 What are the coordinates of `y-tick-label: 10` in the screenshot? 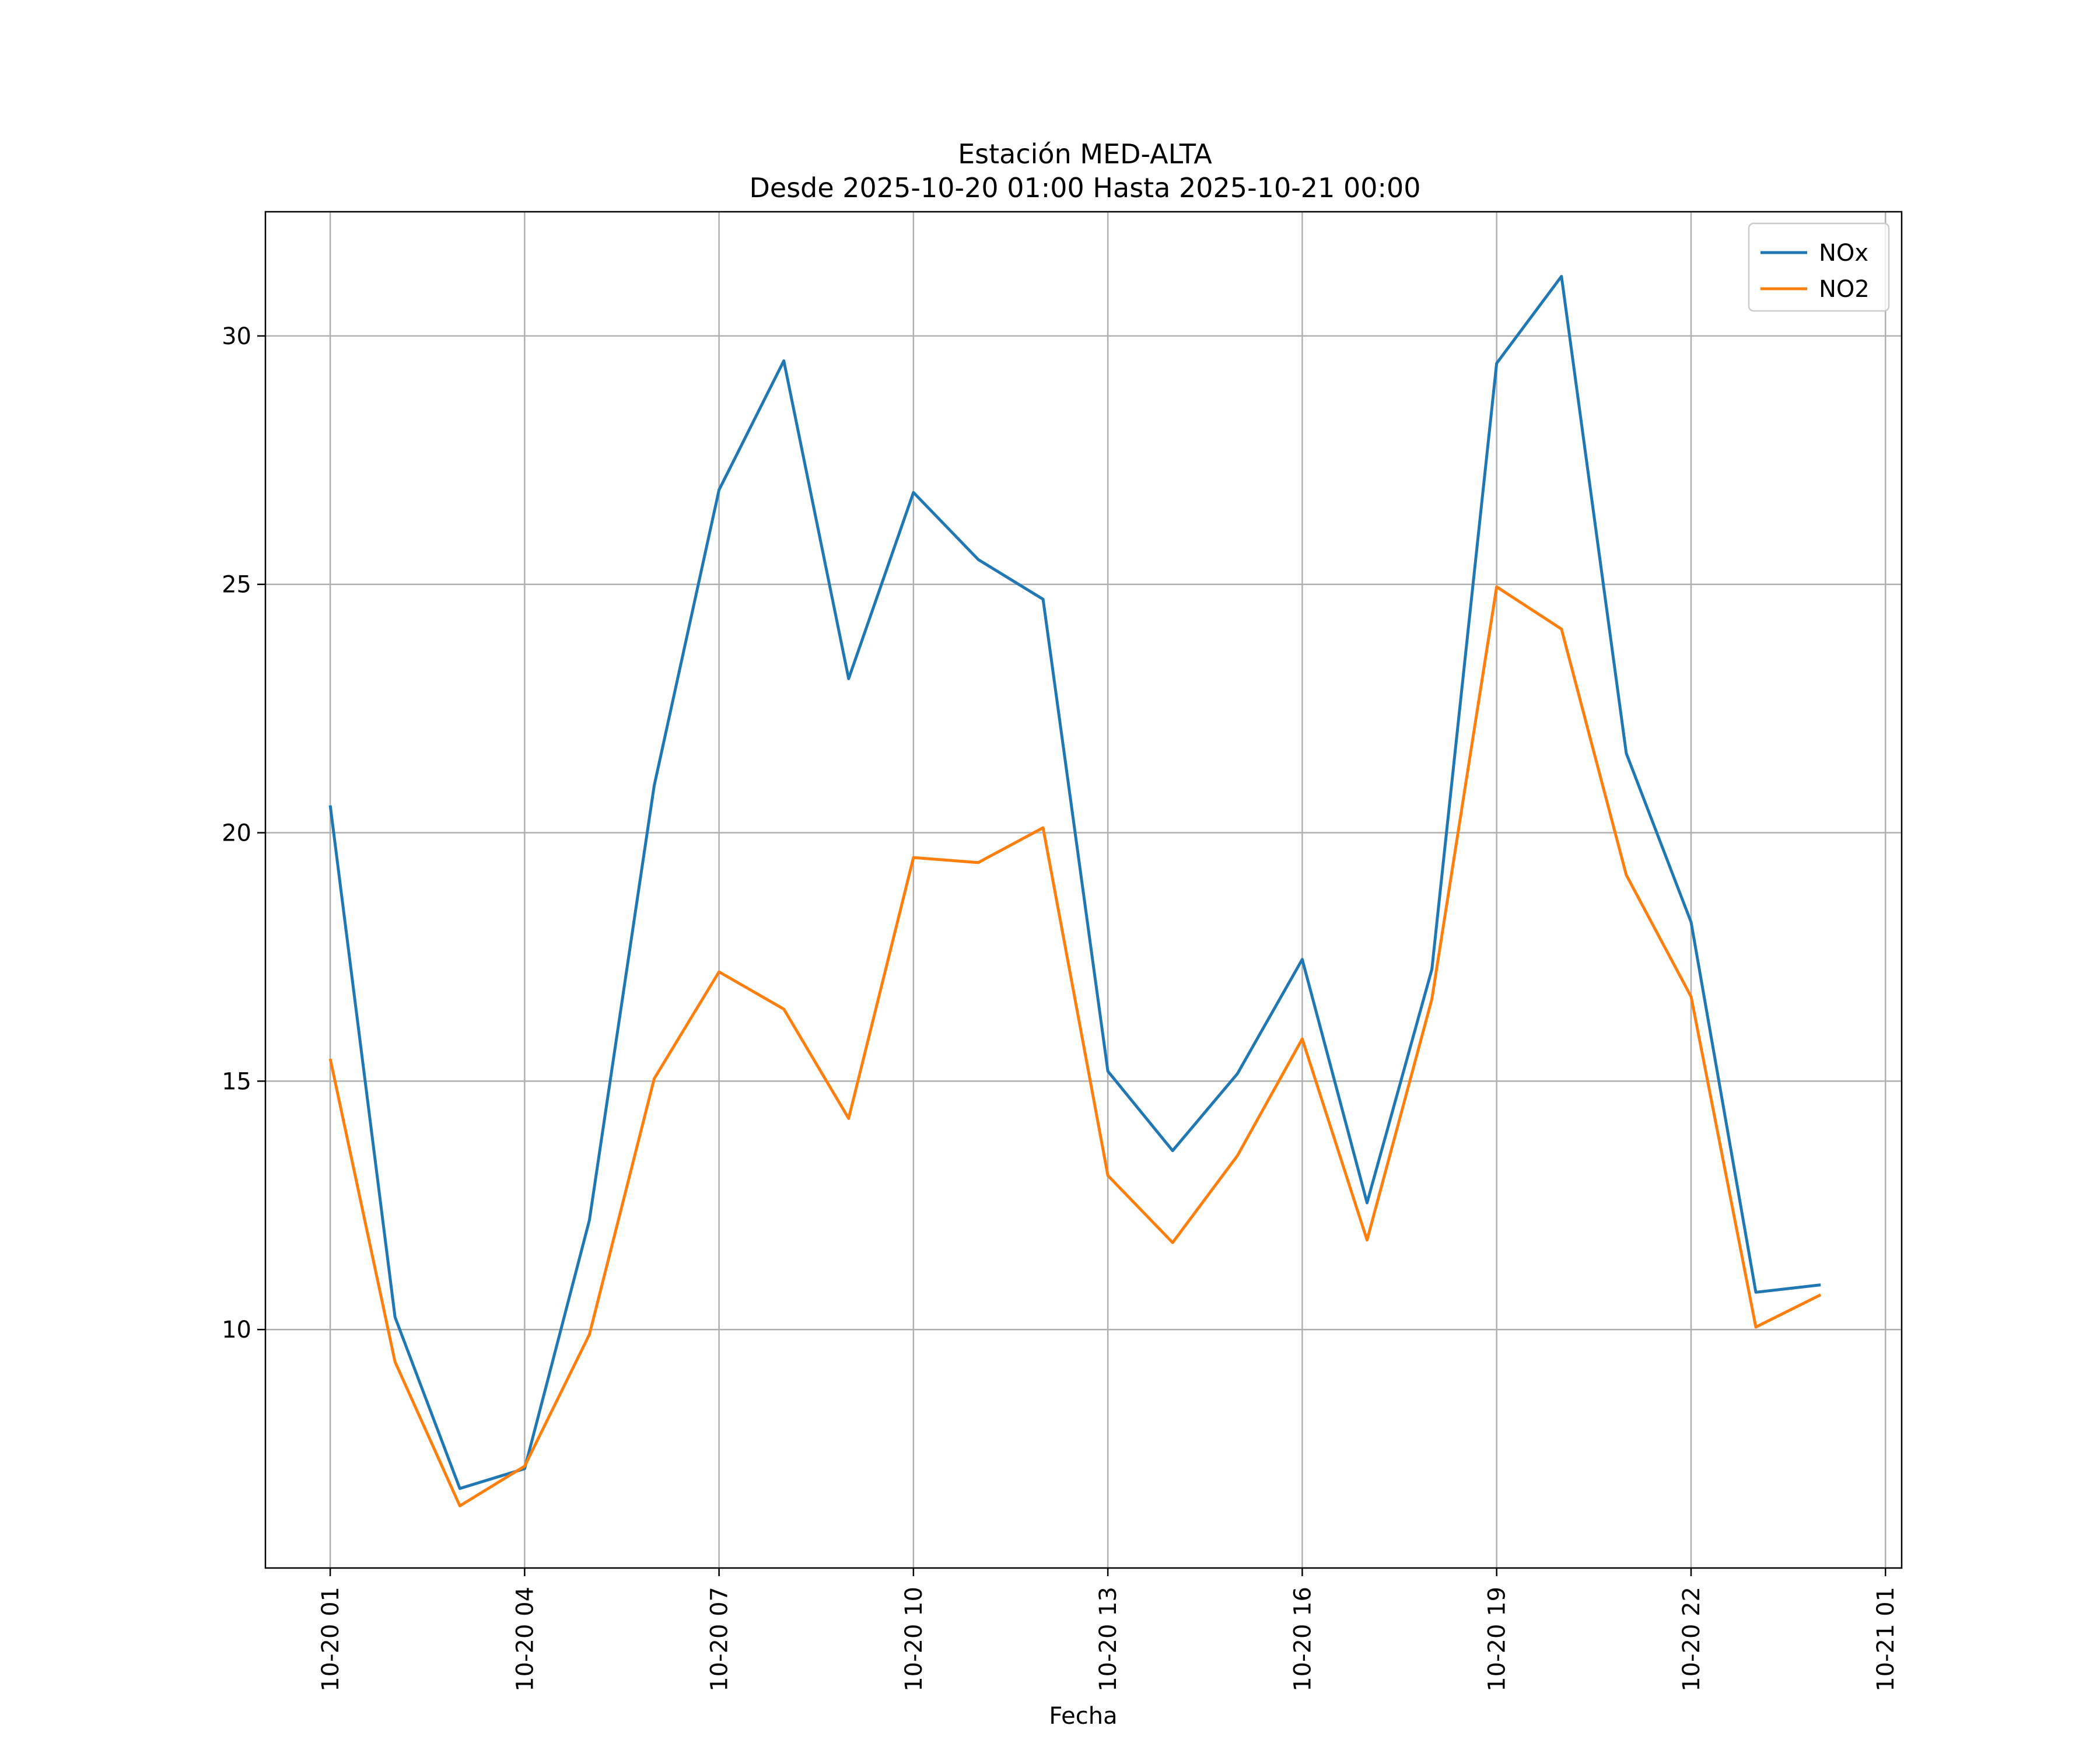 It's located at (236, 1330).